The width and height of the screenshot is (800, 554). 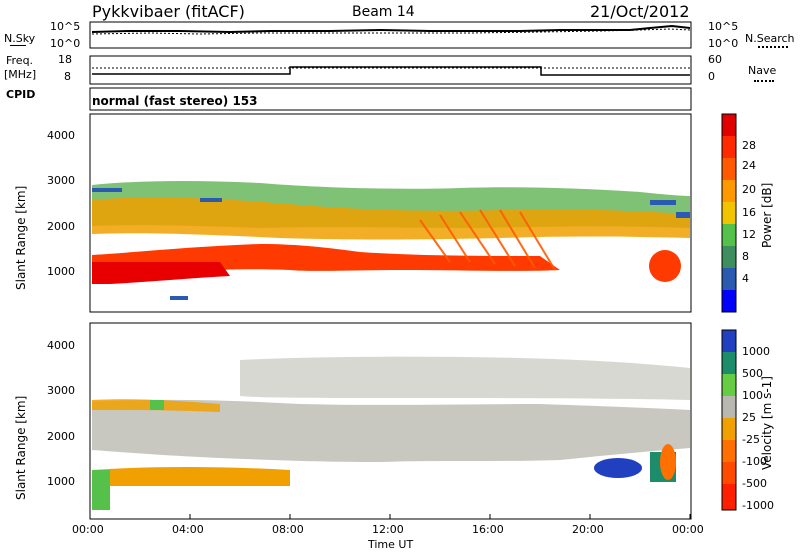 What do you see at coordinates (758, 505) in the screenshot?
I see `vel-cb-tick-neg1000: -1000` at bounding box center [758, 505].